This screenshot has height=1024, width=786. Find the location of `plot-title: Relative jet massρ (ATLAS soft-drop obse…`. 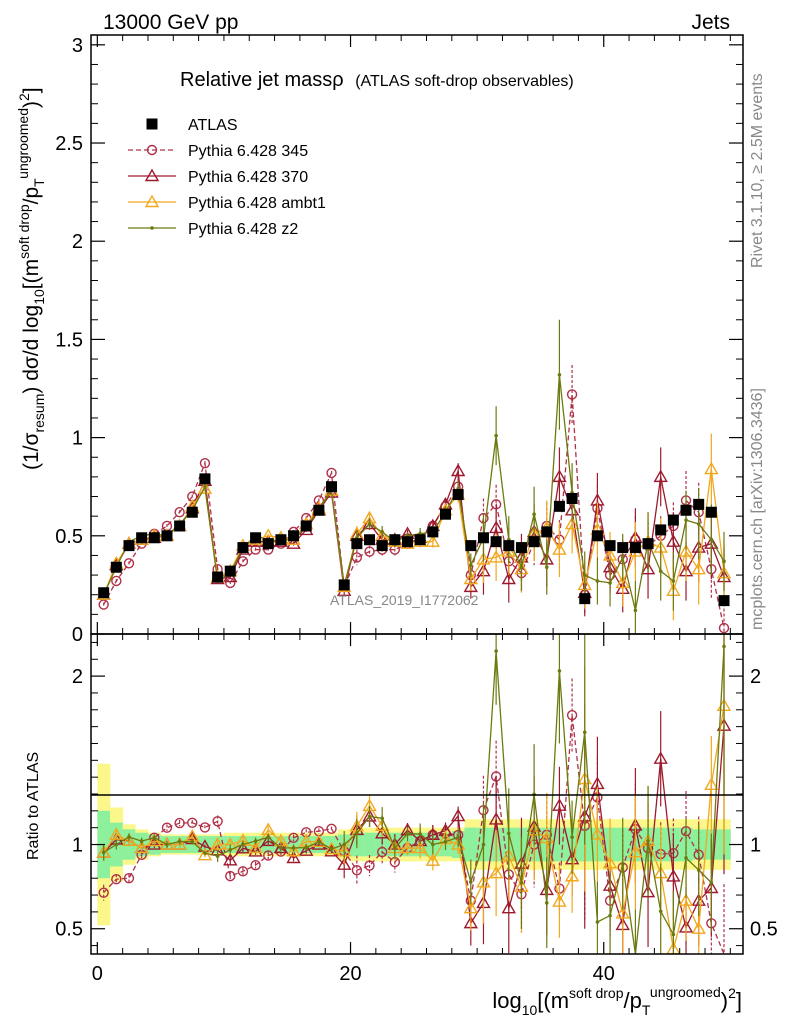

plot-title: Relative jet massρ (ATLAS soft-drop obse… is located at coordinates (377, 80).